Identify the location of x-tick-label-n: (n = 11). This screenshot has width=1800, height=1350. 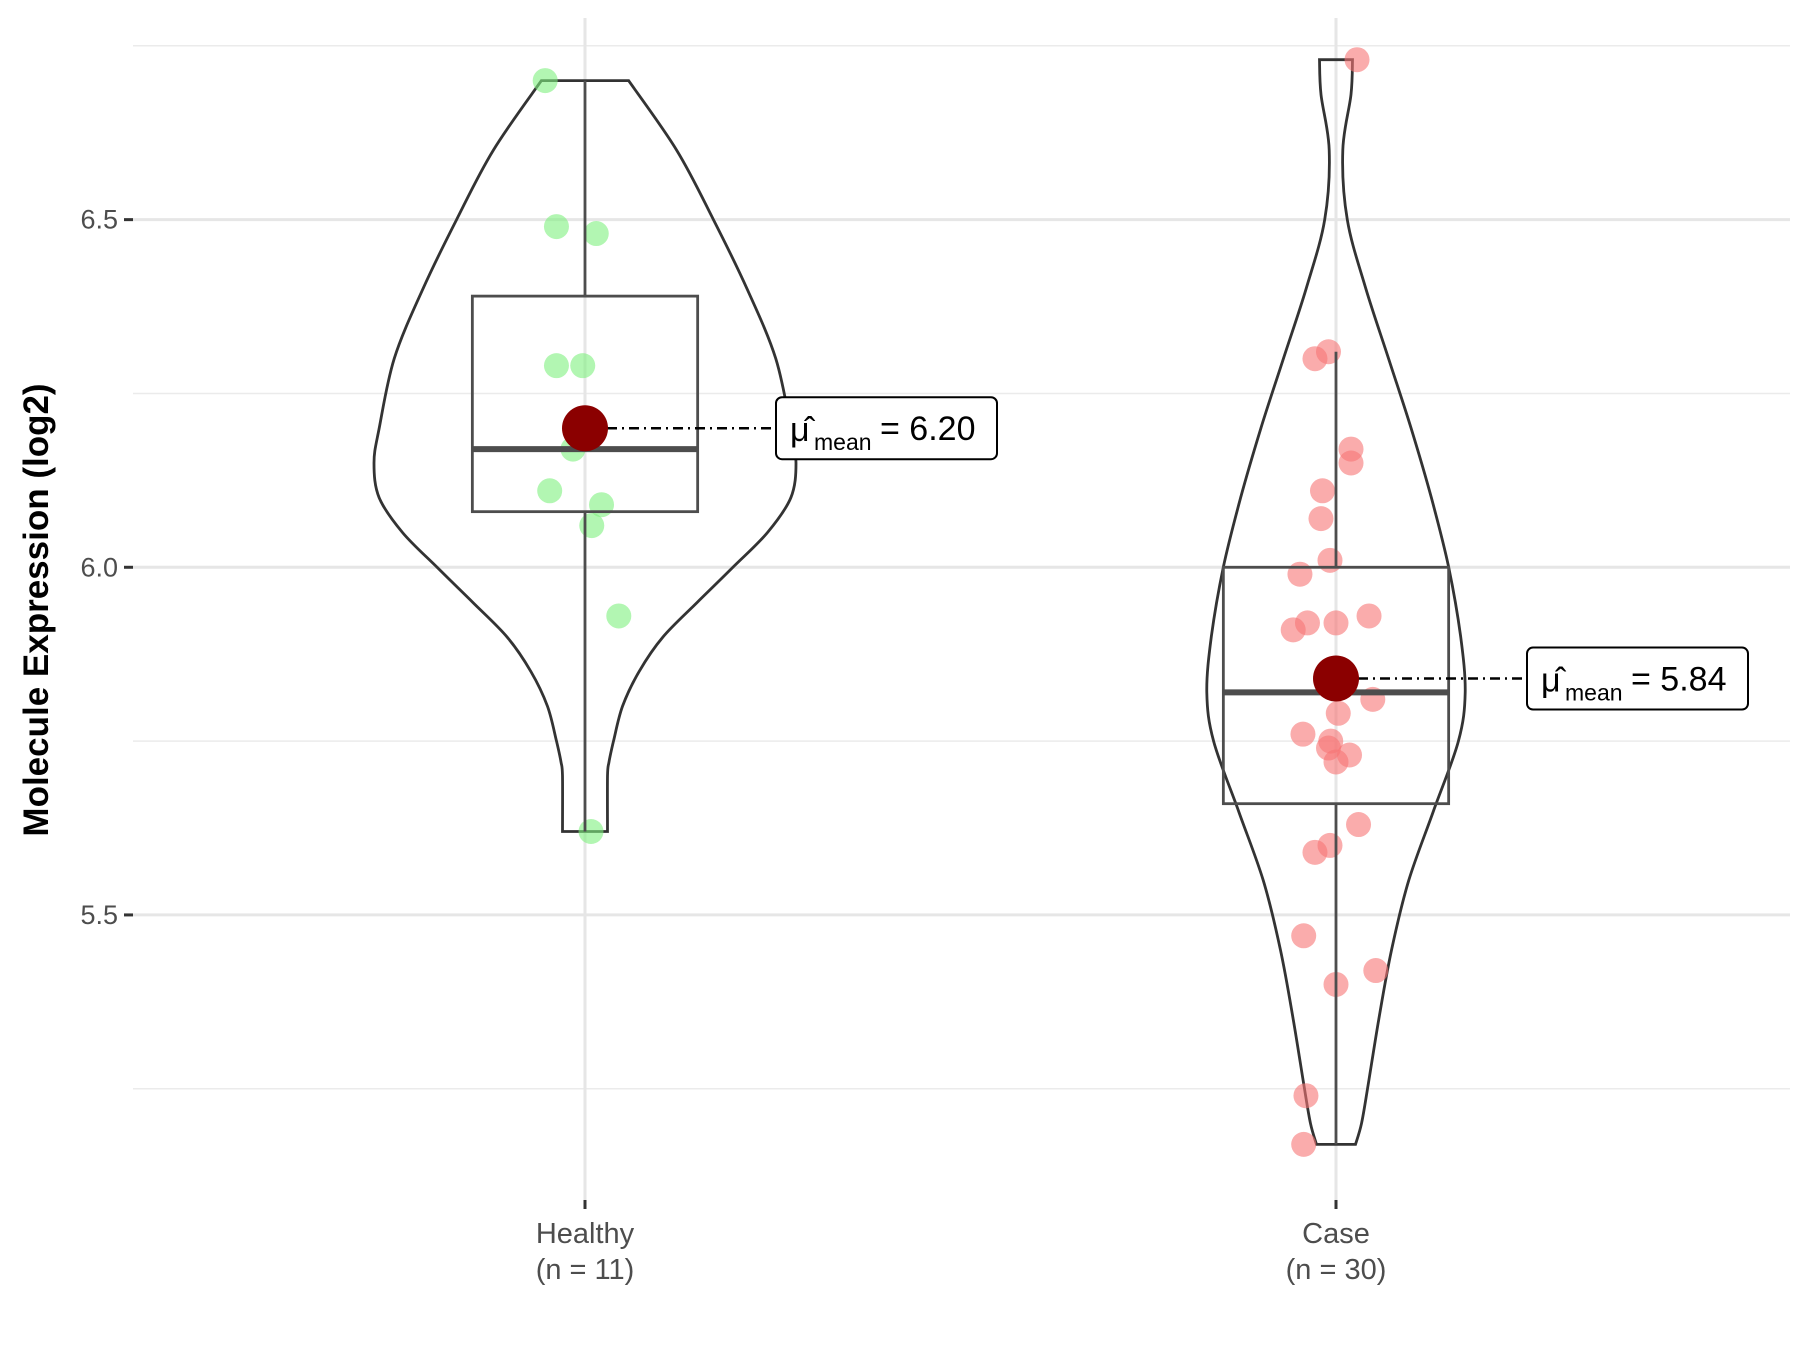
(585, 1270).